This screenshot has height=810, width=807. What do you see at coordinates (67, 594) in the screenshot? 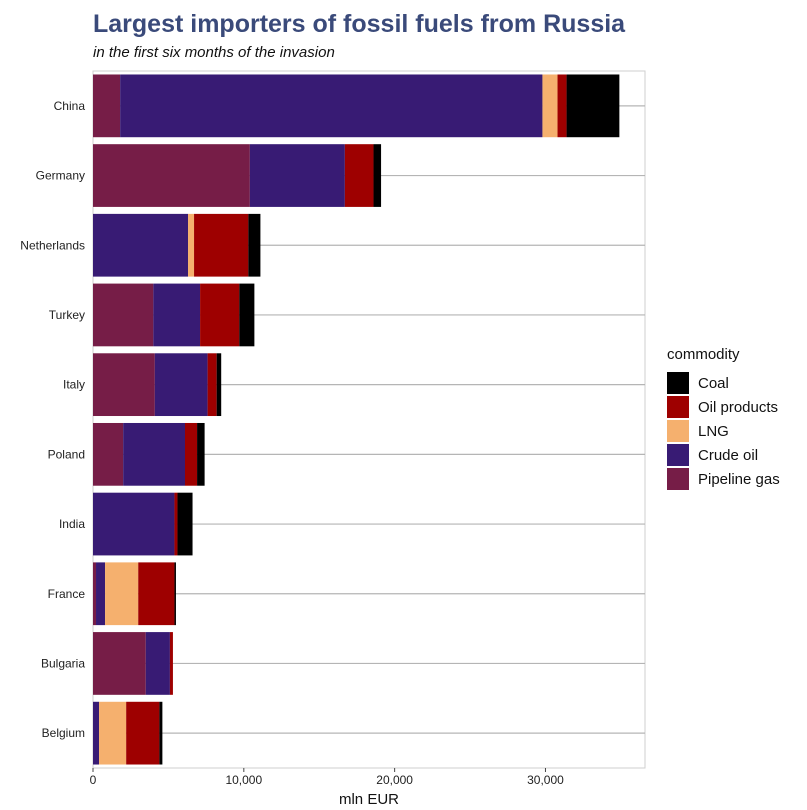
I see `category-label: France` at bounding box center [67, 594].